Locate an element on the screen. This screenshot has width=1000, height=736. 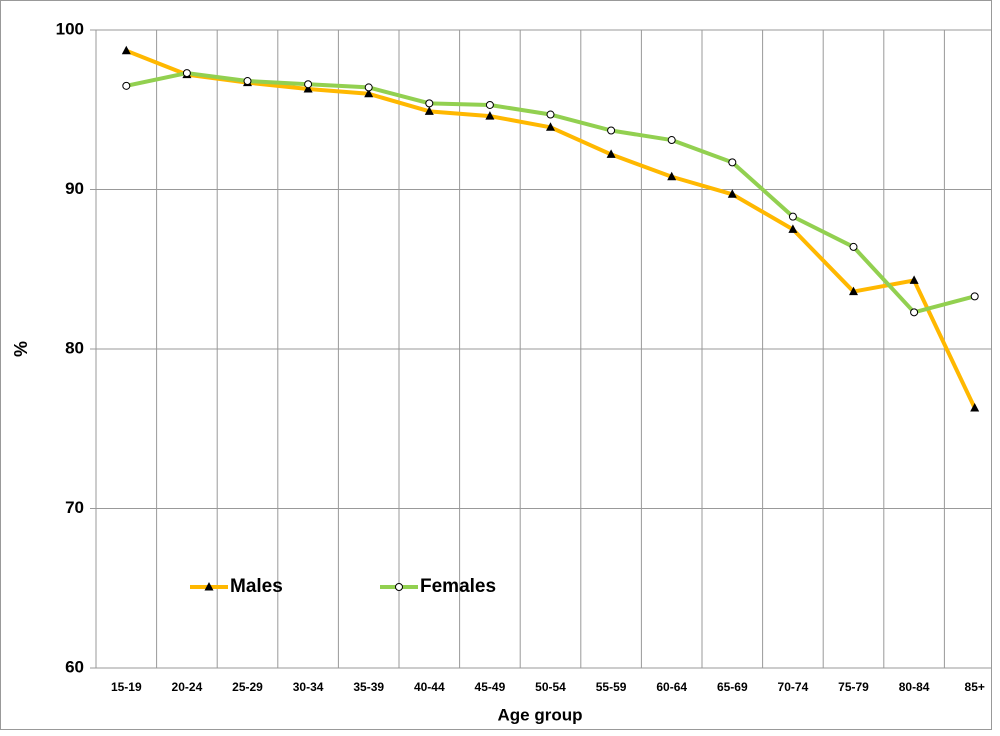
x-tick-label: 50-54 is located at coordinates (550, 687).